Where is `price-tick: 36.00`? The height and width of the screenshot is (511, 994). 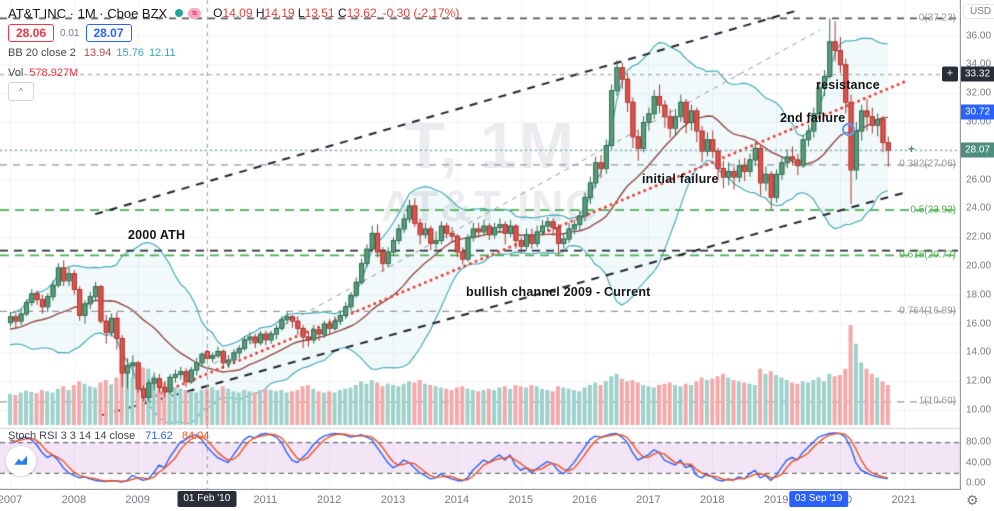 price-tick: 36.00 is located at coordinates (979, 36).